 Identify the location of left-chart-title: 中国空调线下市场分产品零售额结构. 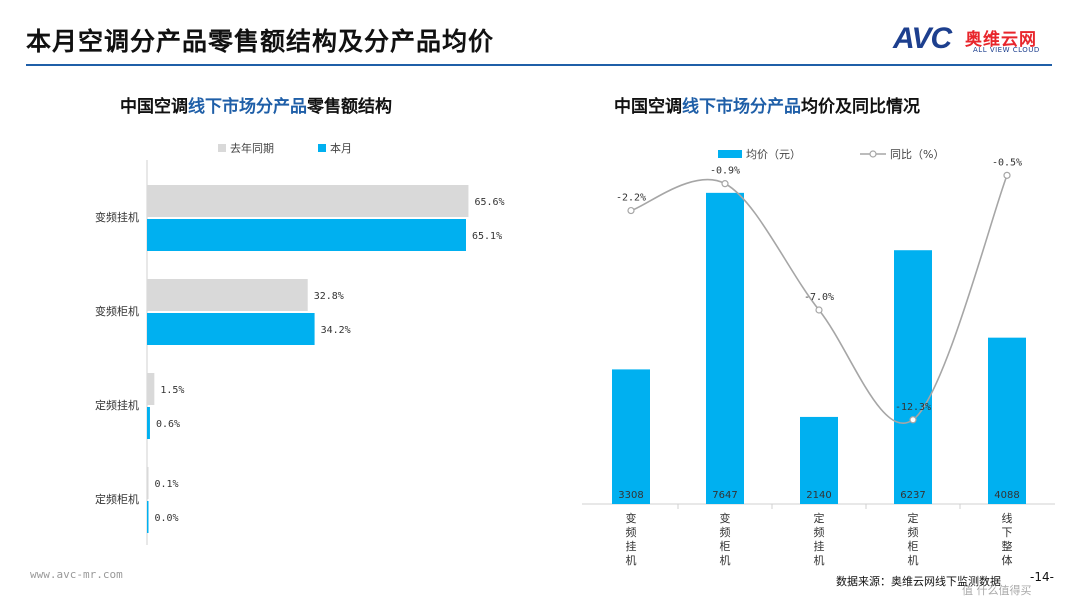
(256, 104).